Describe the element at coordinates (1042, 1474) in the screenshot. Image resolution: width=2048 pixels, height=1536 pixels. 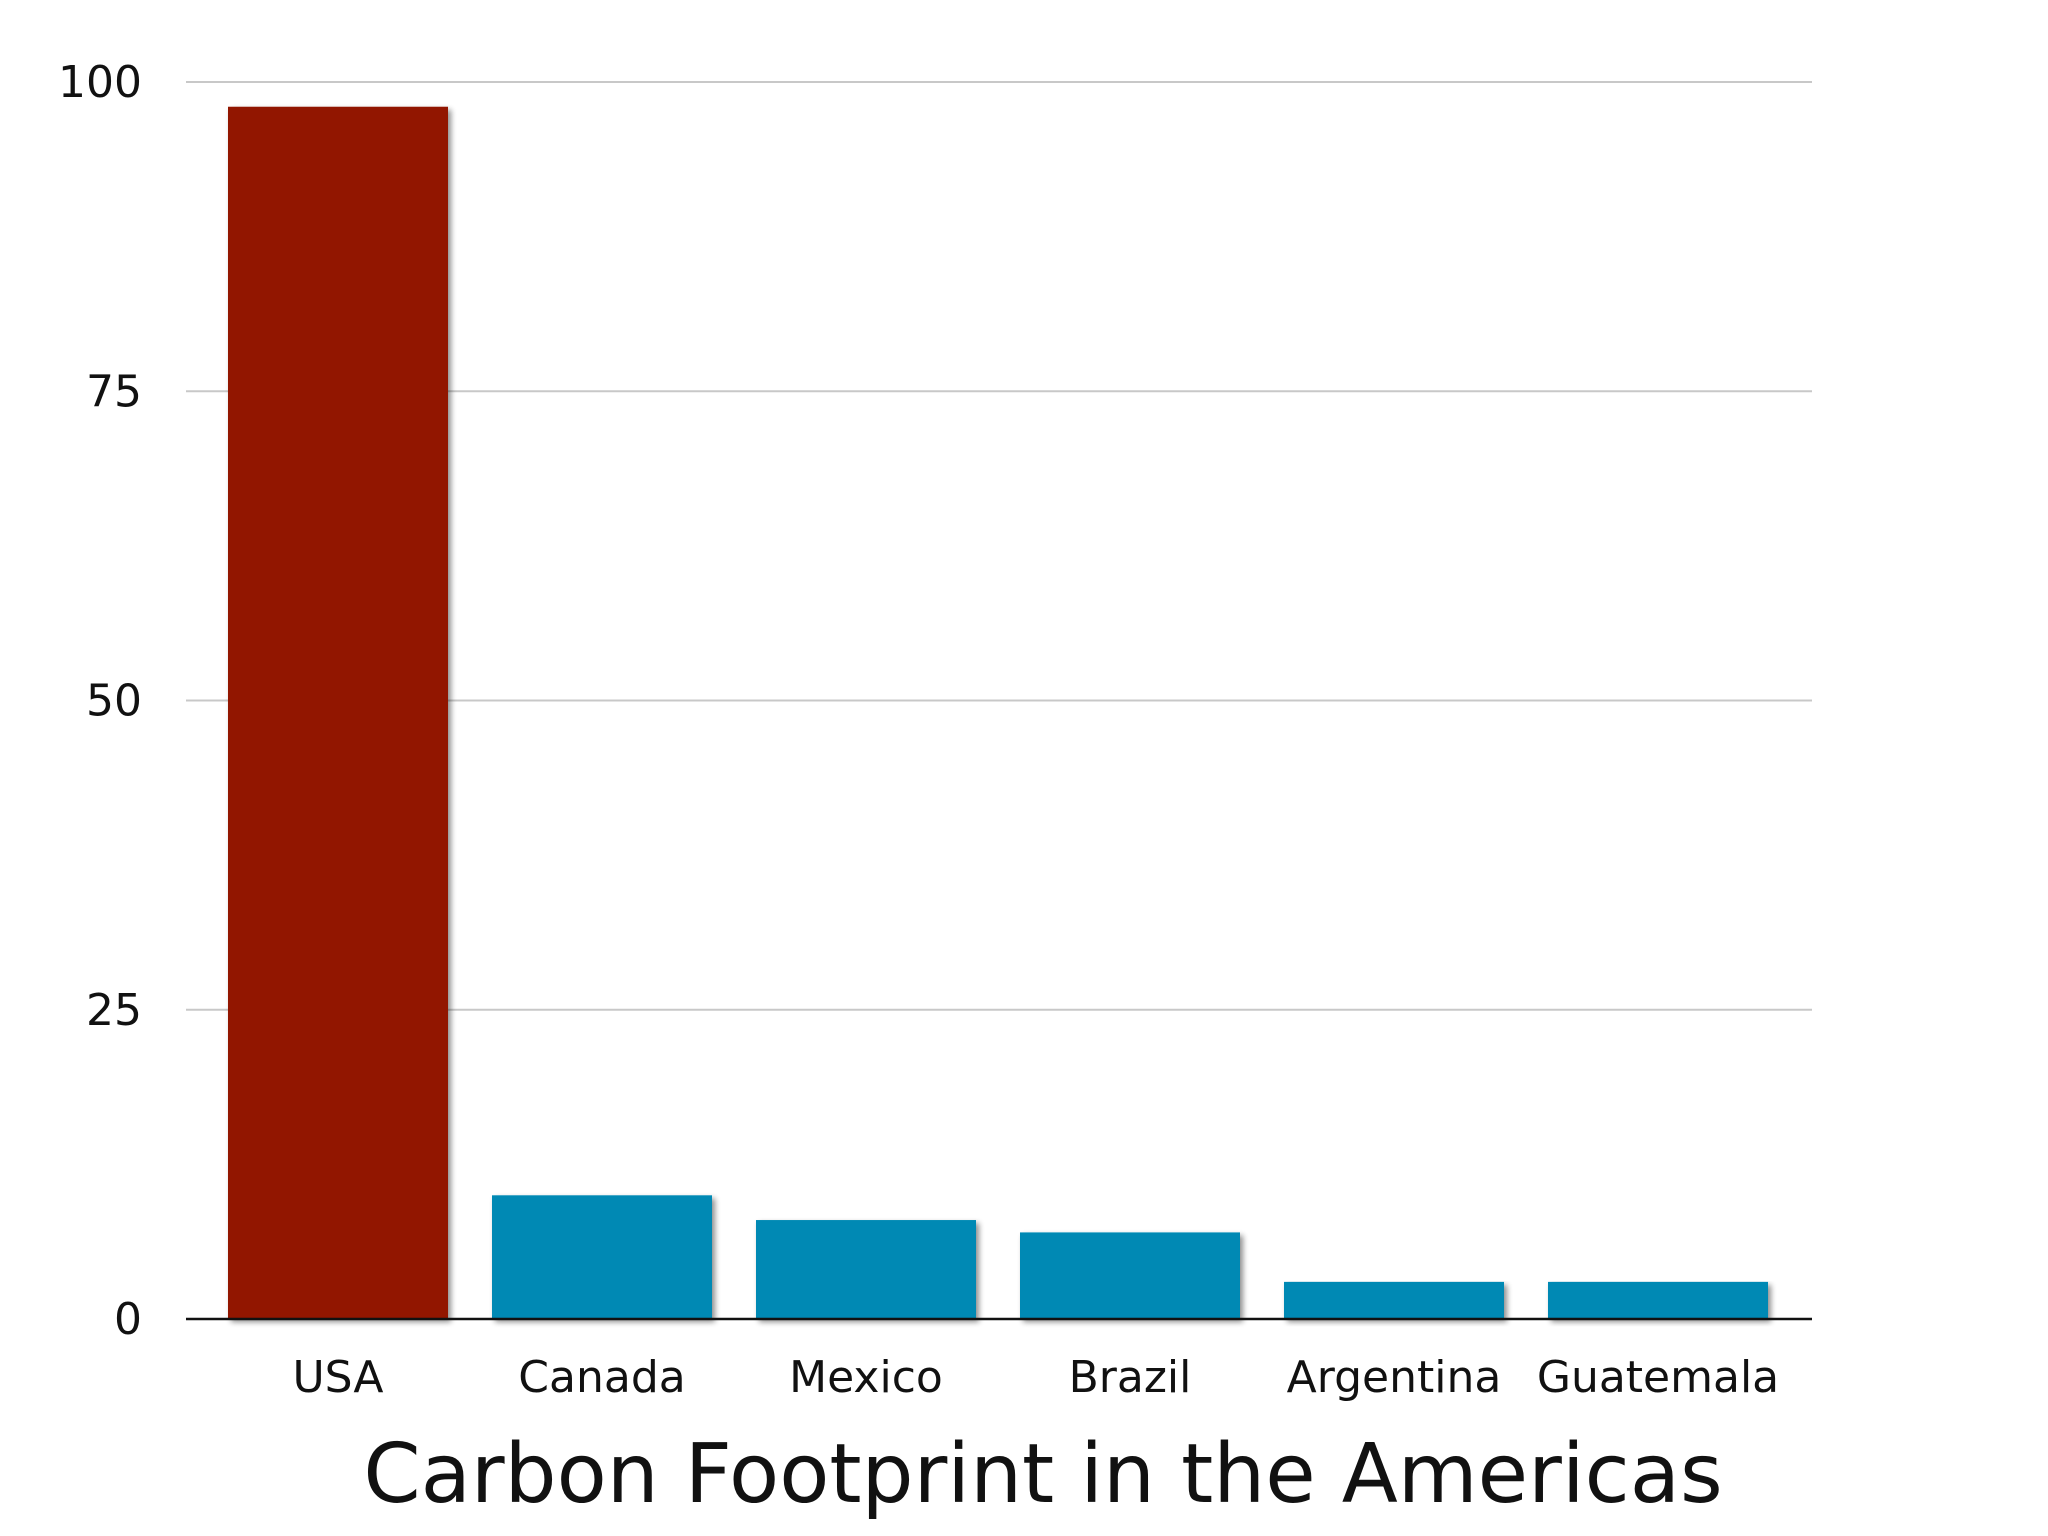
I see `chart-title: Carbon Footprint in the Americas` at that location.